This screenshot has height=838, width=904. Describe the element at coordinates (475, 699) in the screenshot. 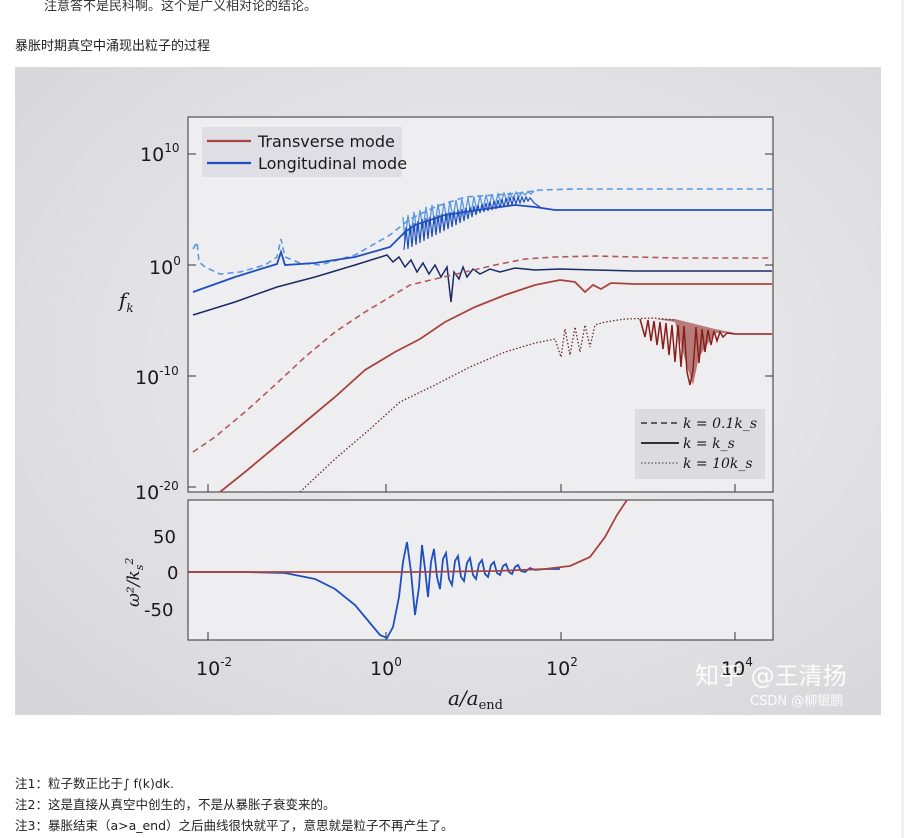

I see `x-axis-label: a/aend` at that location.